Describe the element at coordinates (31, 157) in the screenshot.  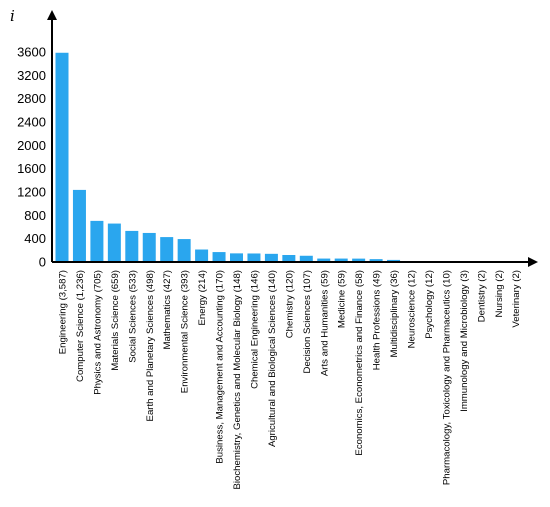
I see `y-tick-labels: 0 400 800 1200 1600 2000 2400 2800 3200 3600` at that location.